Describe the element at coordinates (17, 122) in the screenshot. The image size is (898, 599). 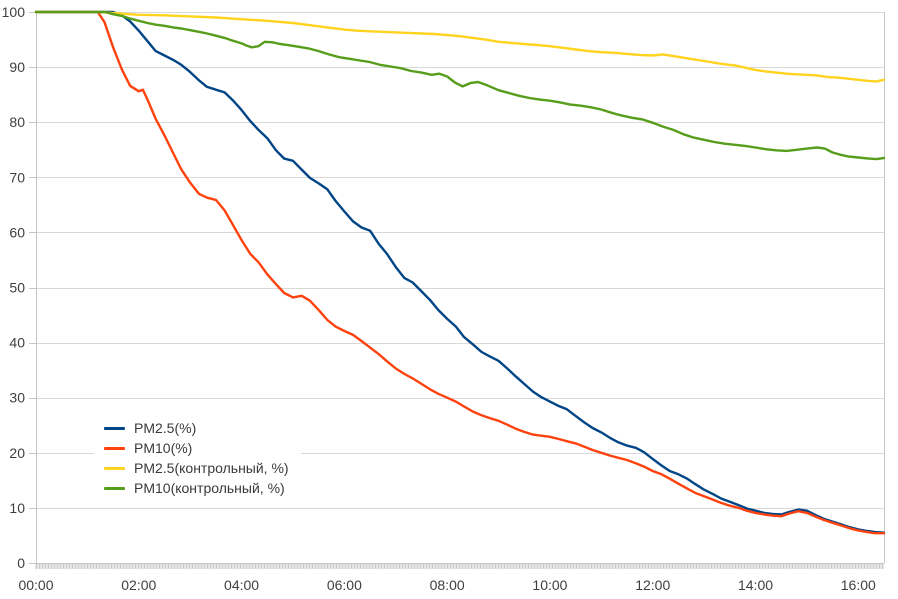
I see `y-axis-tick-label: 80` at that location.